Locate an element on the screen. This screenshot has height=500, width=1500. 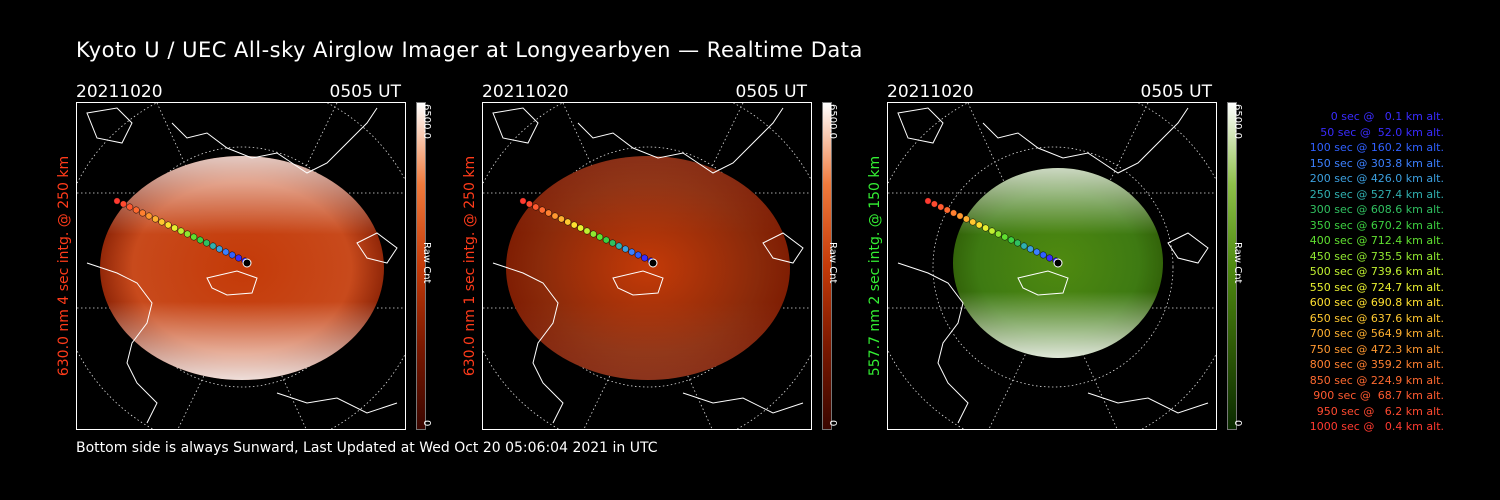
legend-entry: 500 sec @ 739.6 km alt. is located at coordinates (1376, 271).